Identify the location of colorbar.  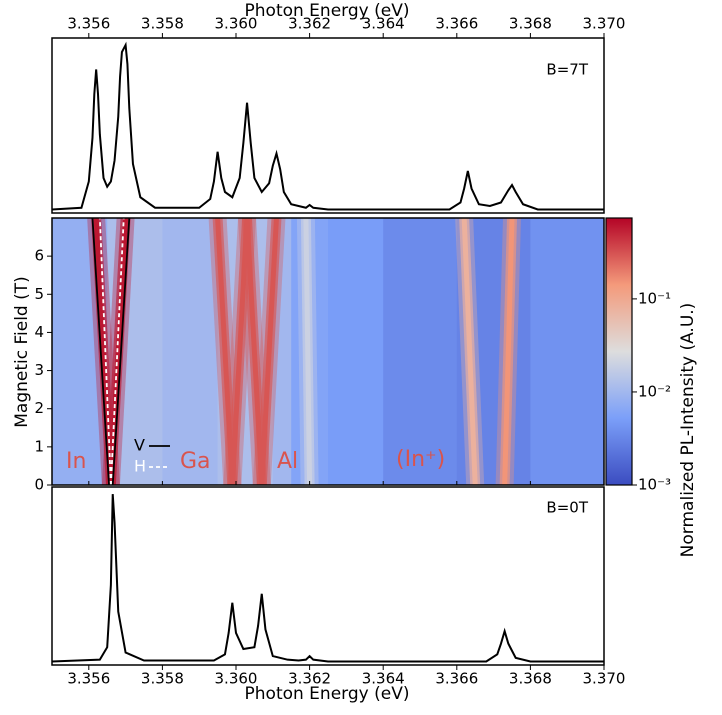
(619, 351).